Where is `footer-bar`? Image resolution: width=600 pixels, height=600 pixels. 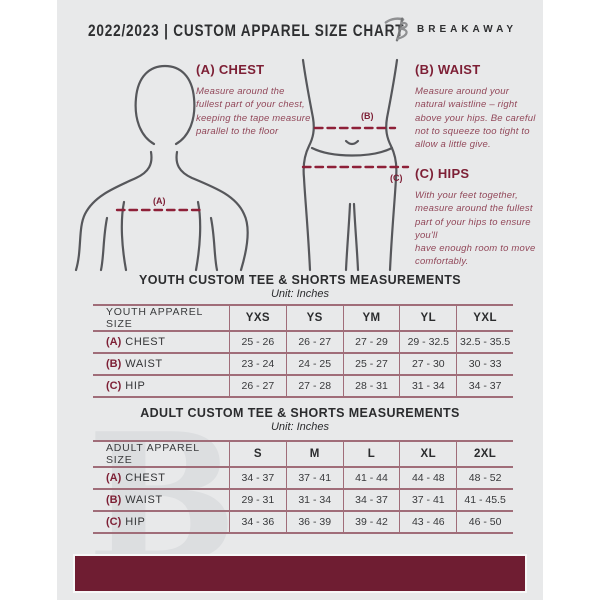
footer-bar is located at coordinates (300, 573).